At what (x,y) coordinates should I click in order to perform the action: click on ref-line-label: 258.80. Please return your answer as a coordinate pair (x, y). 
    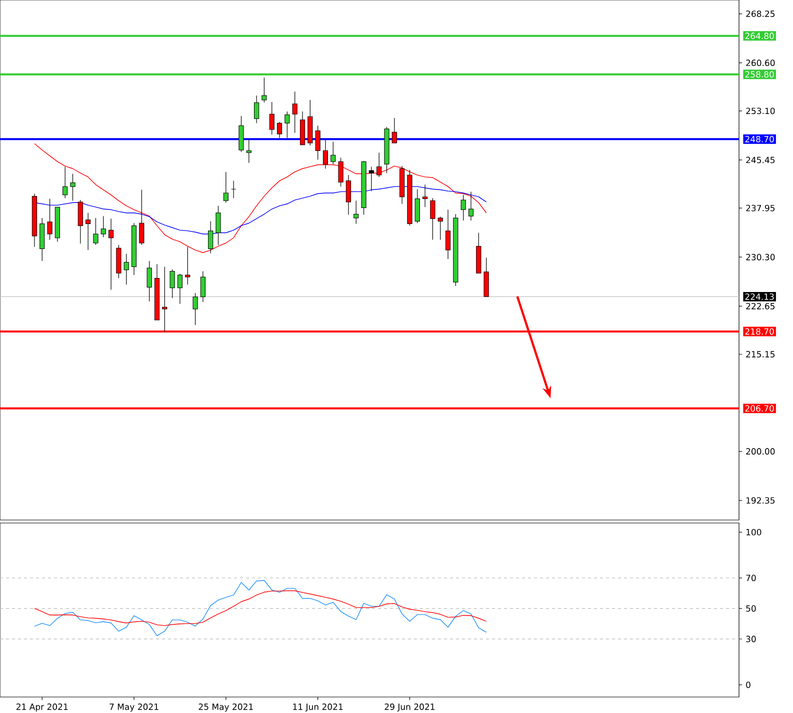
    Looking at the image, I should click on (759, 74).